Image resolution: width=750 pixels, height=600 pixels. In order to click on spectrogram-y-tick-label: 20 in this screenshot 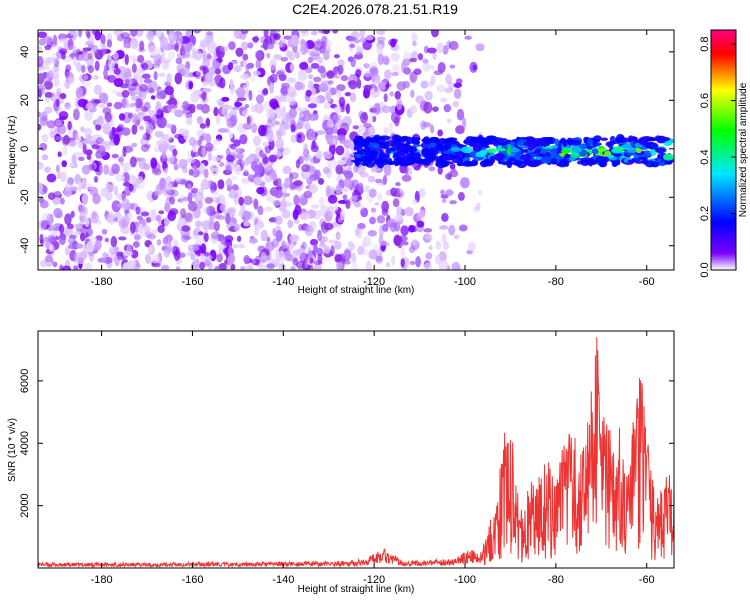, I will do `click(25, 100)`.